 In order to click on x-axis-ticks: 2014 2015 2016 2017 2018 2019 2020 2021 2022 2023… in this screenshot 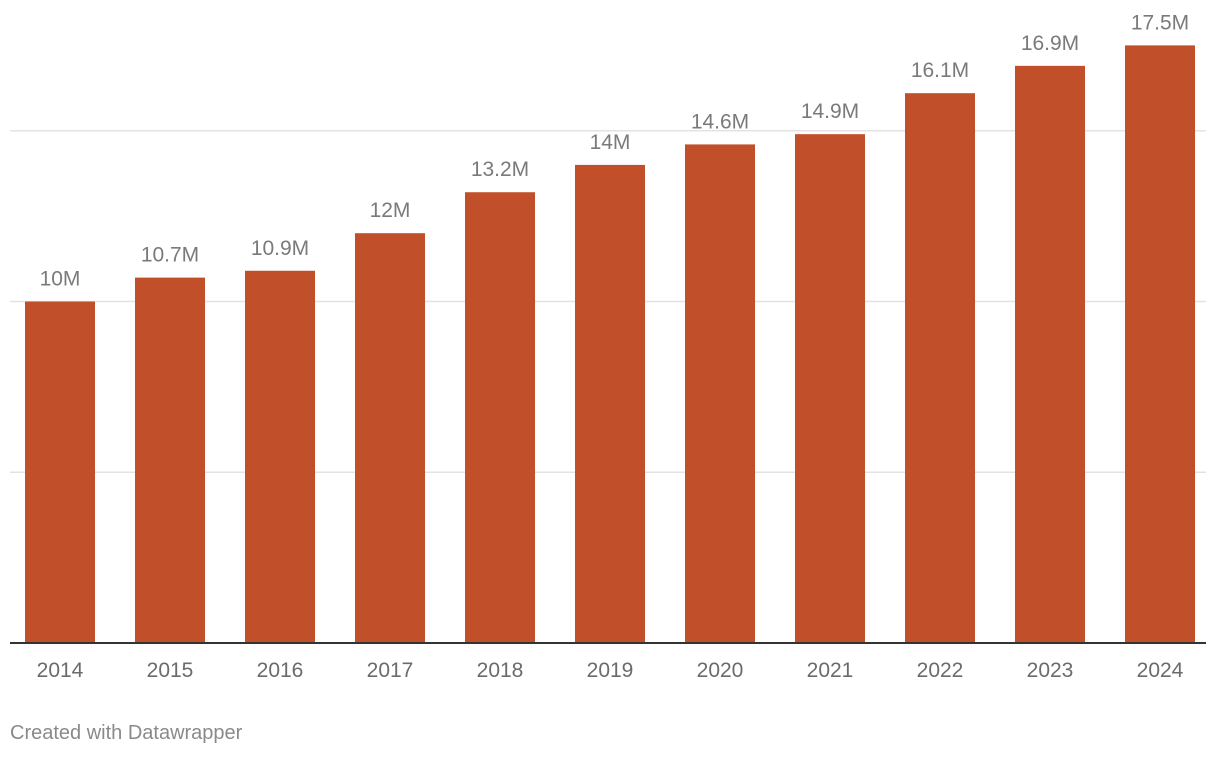, I will do `click(610, 670)`.